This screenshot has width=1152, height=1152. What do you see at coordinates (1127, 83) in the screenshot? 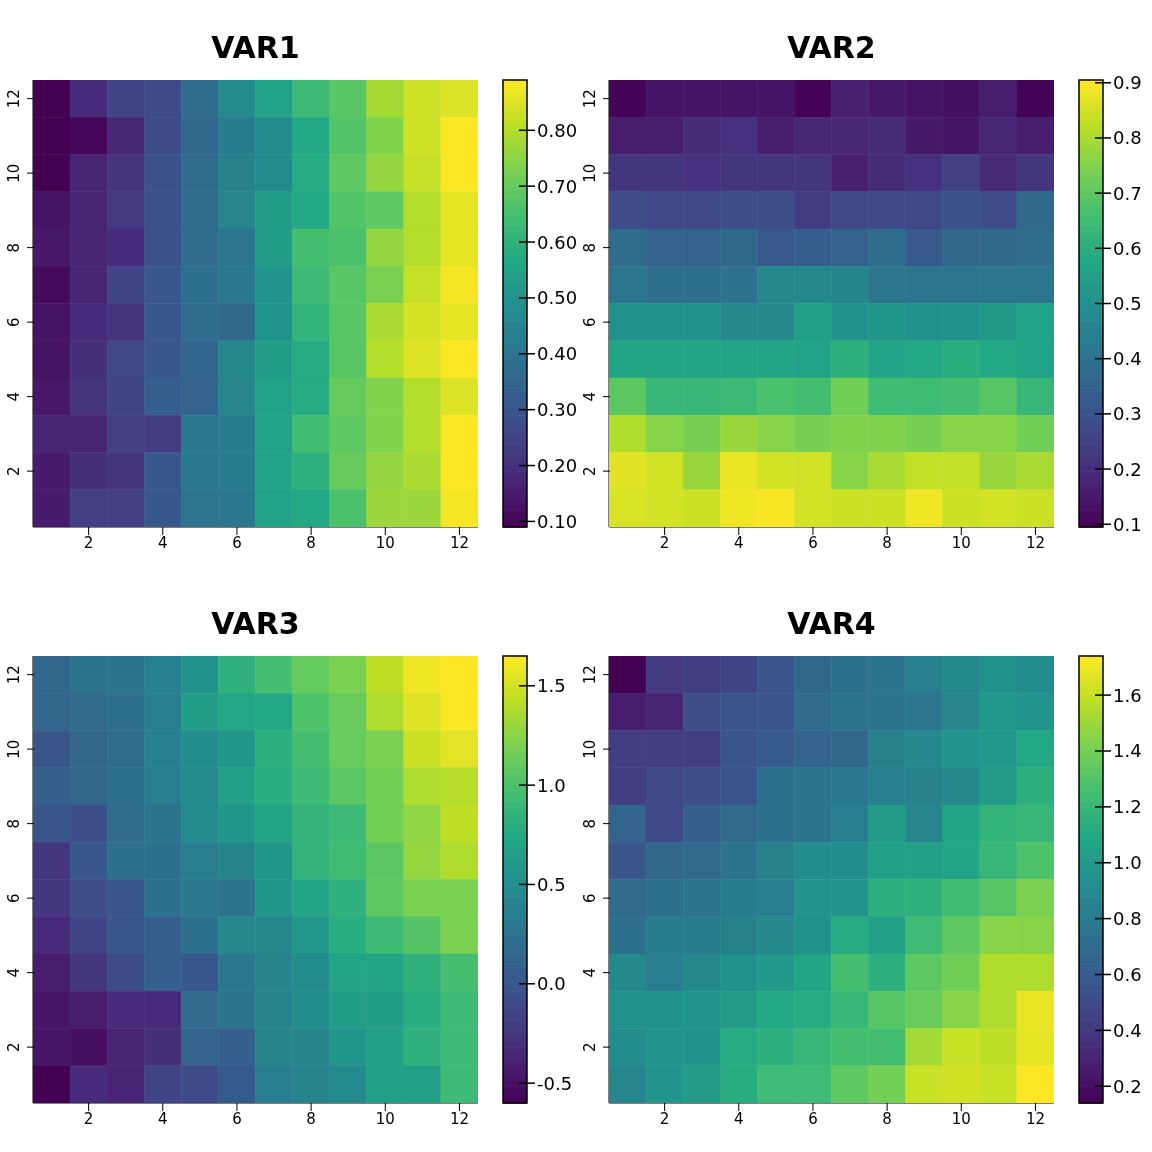
I see `color-bar-label: 0.9` at bounding box center [1127, 83].